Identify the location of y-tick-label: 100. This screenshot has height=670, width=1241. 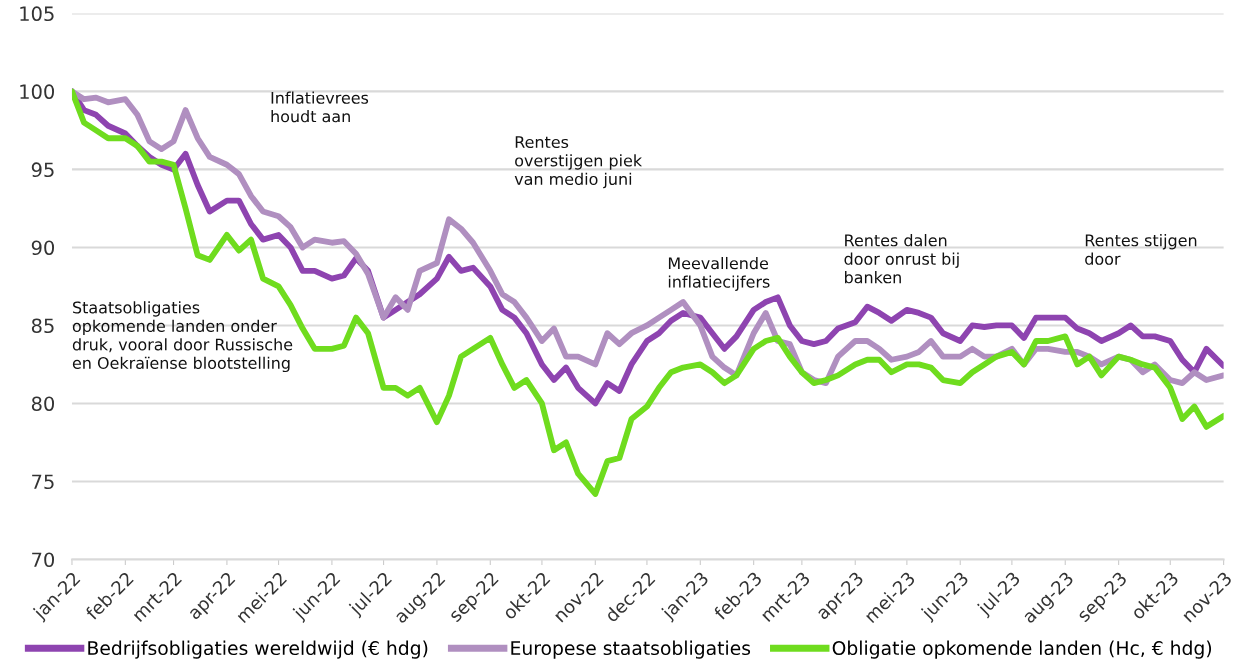
(37, 92).